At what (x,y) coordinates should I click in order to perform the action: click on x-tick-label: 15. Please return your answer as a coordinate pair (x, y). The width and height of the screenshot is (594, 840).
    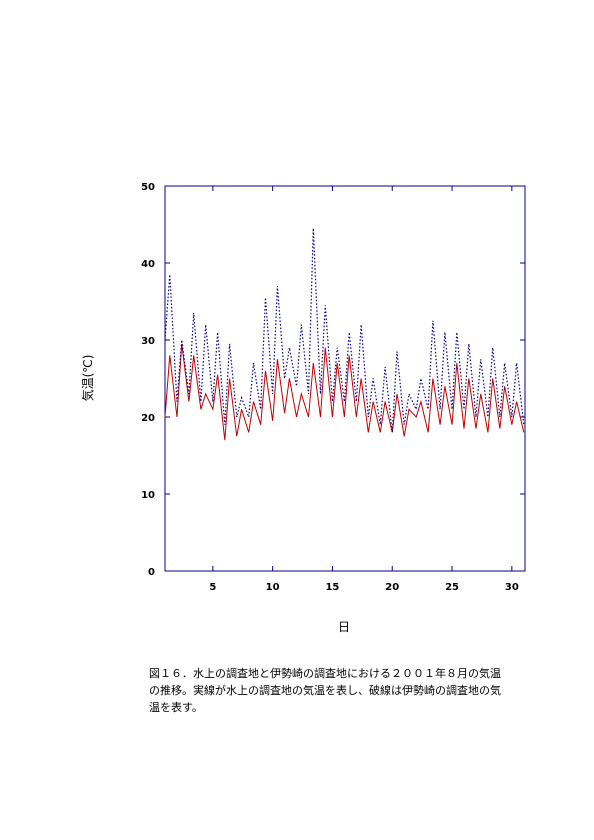
    Looking at the image, I should click on (332, 587).